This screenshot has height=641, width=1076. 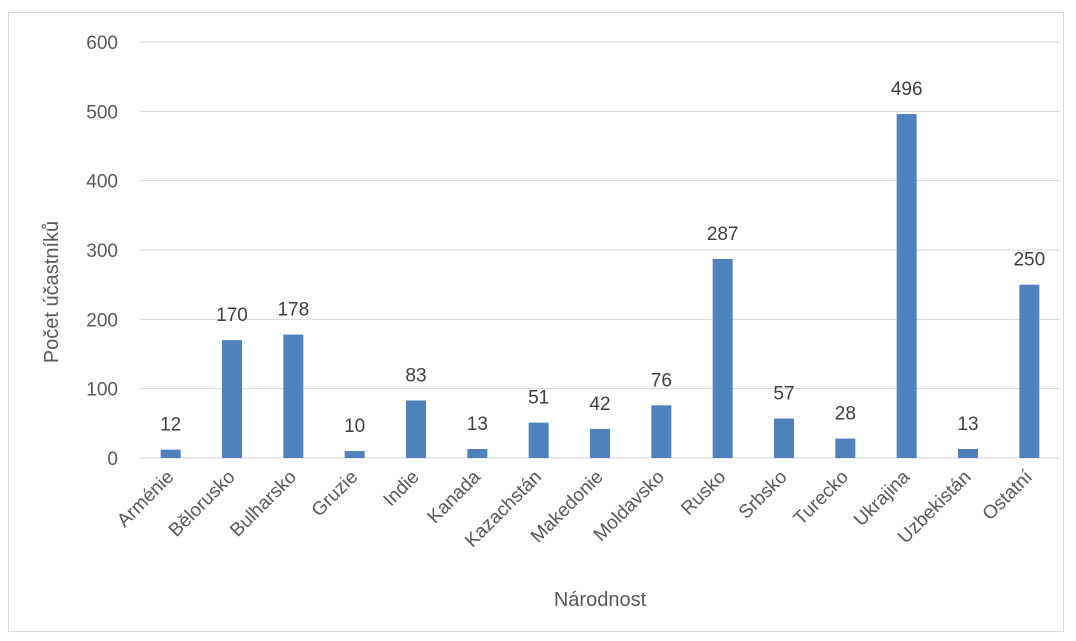 I want to click on data-label: 76, so click(x=661, y=380).